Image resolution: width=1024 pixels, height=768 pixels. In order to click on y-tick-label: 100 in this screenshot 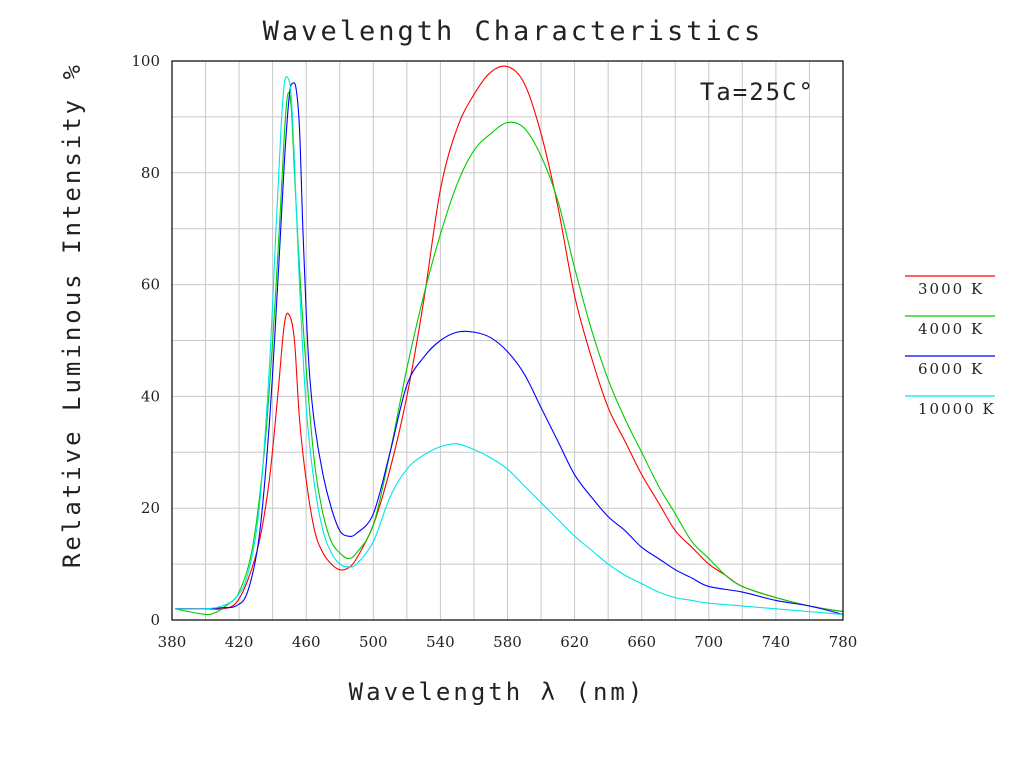, I will do `click(145, 61)`.